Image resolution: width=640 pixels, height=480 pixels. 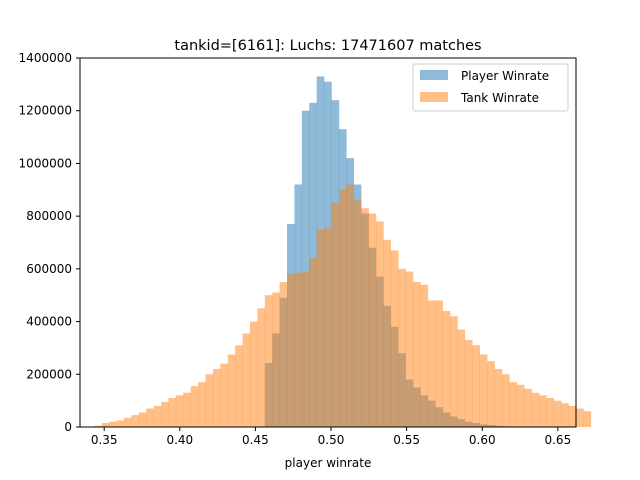 I want to click on x-tick-label: 0.45, so click(x=255, y=440).